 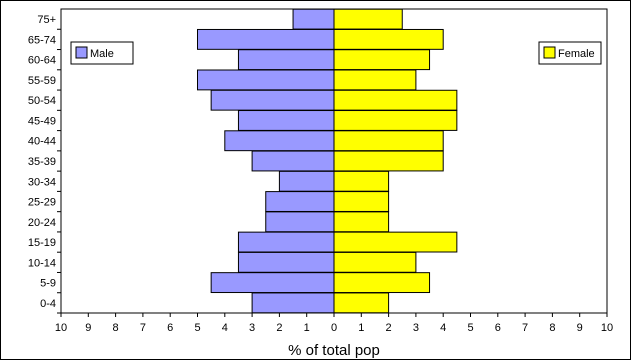 I want to click on y-tick-label: 25-29, so click(x=42, y=203).